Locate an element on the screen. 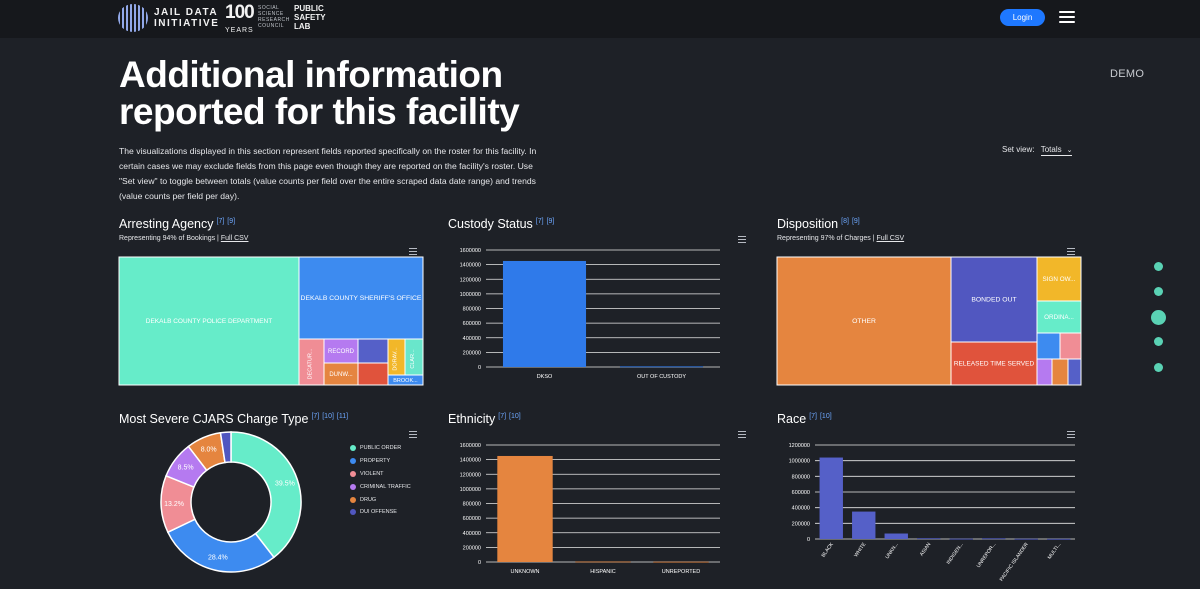 The width and height of the screenshot is (1200, 589). hamburger-icon is located at coordinates (1067, 17).